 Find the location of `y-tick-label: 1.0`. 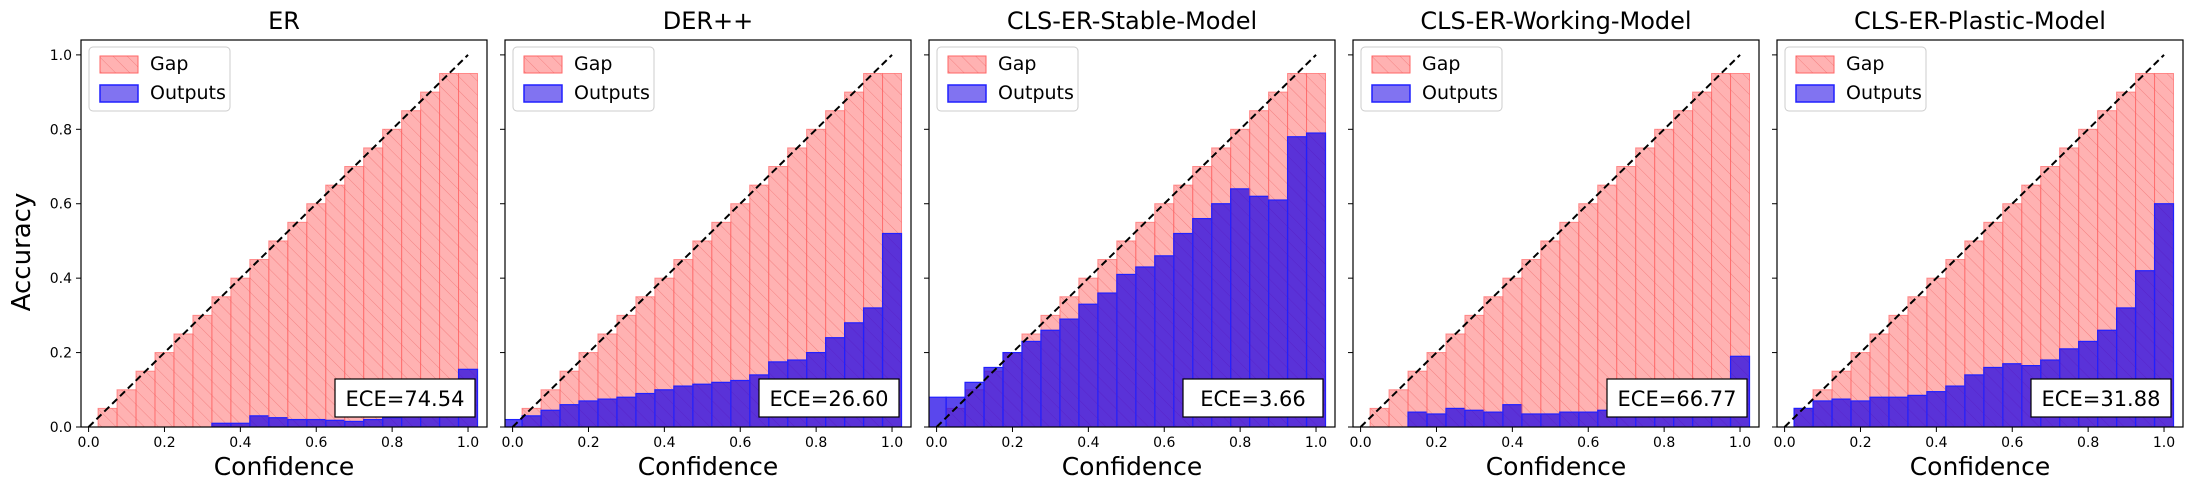

y-tick-label: 1.0 is located at coordinates (61, 56).